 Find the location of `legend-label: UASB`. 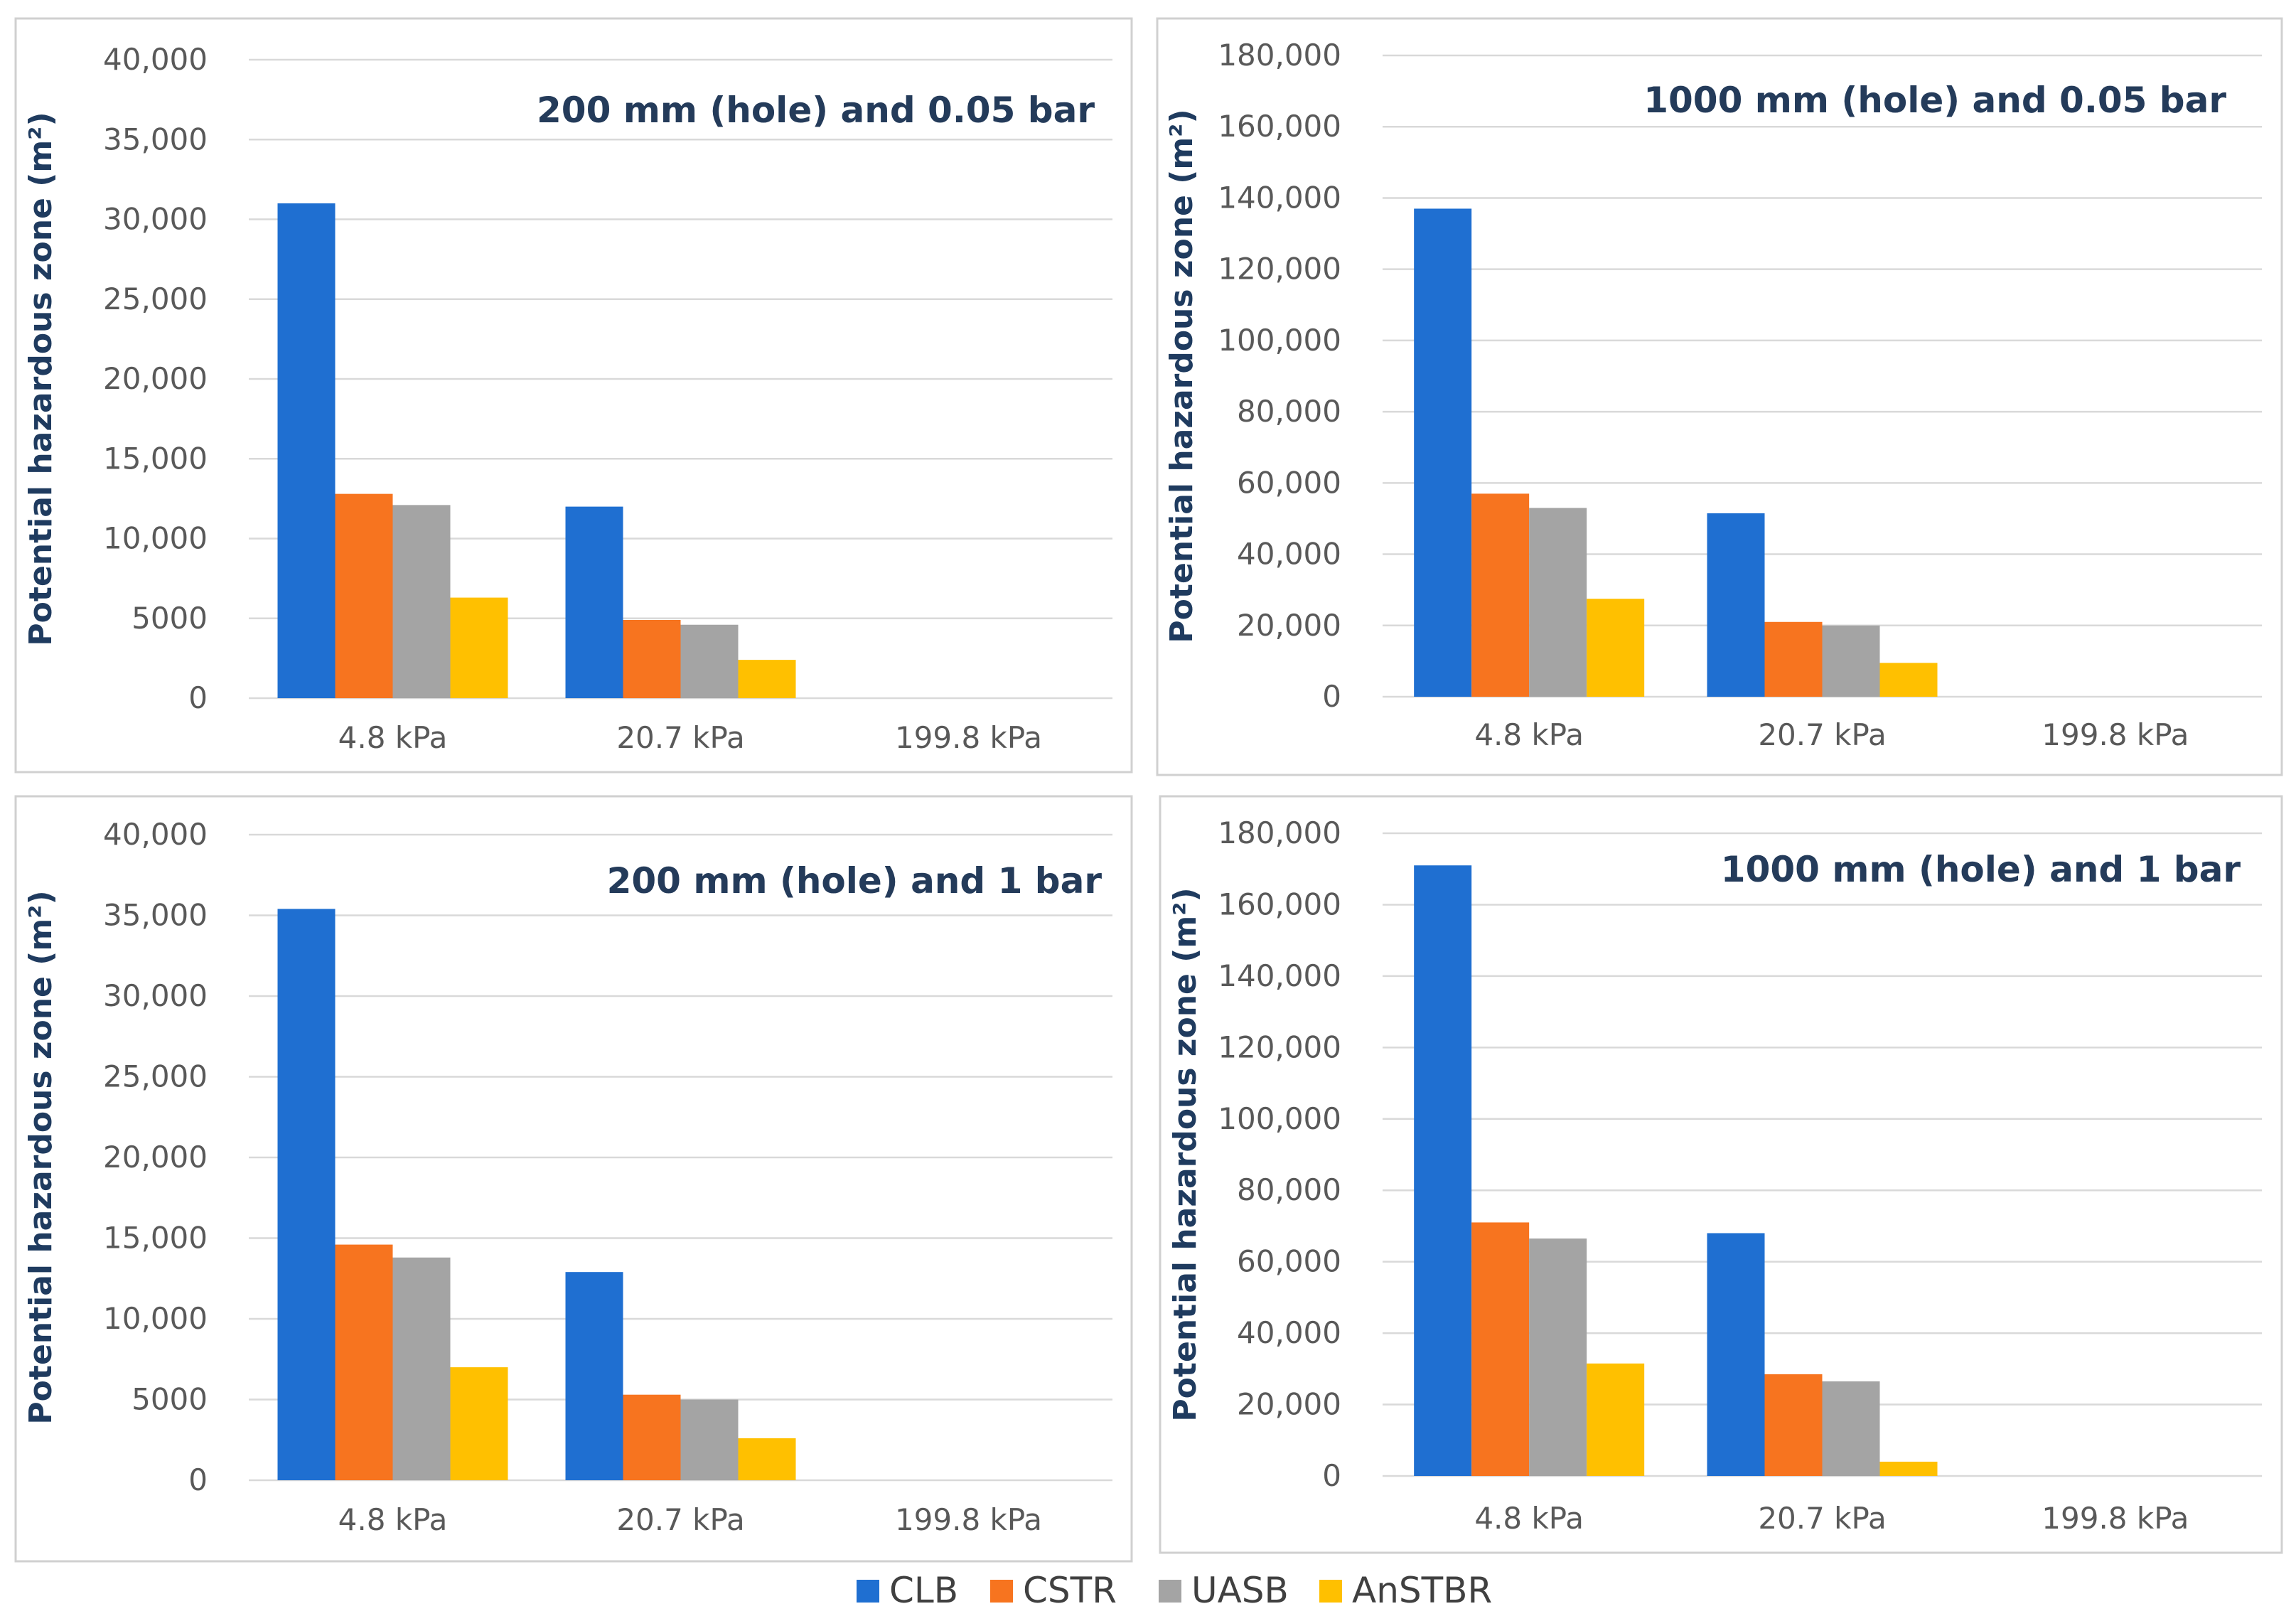

legend-label: UASB is located at coordinates (1240, 1591).